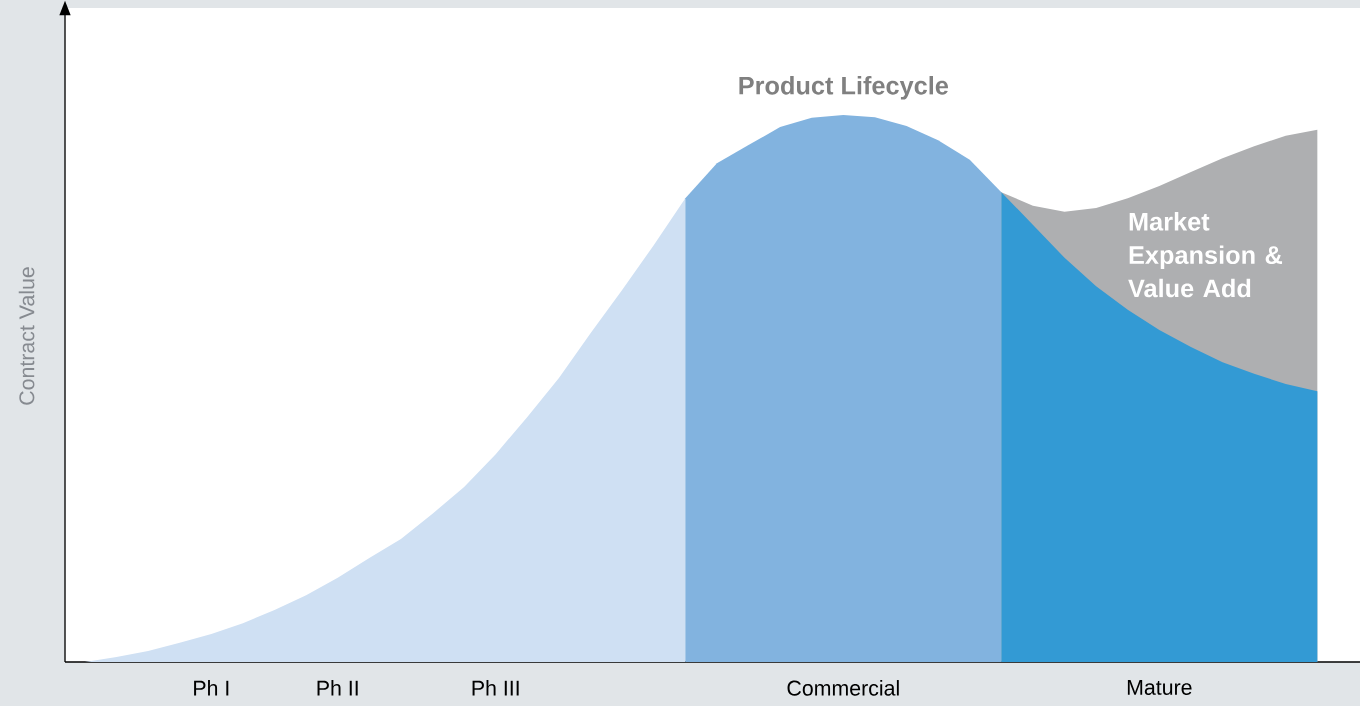 The image size is (1360, 706). I want to click on x-tick-label: Mature, so click(1159, 687).